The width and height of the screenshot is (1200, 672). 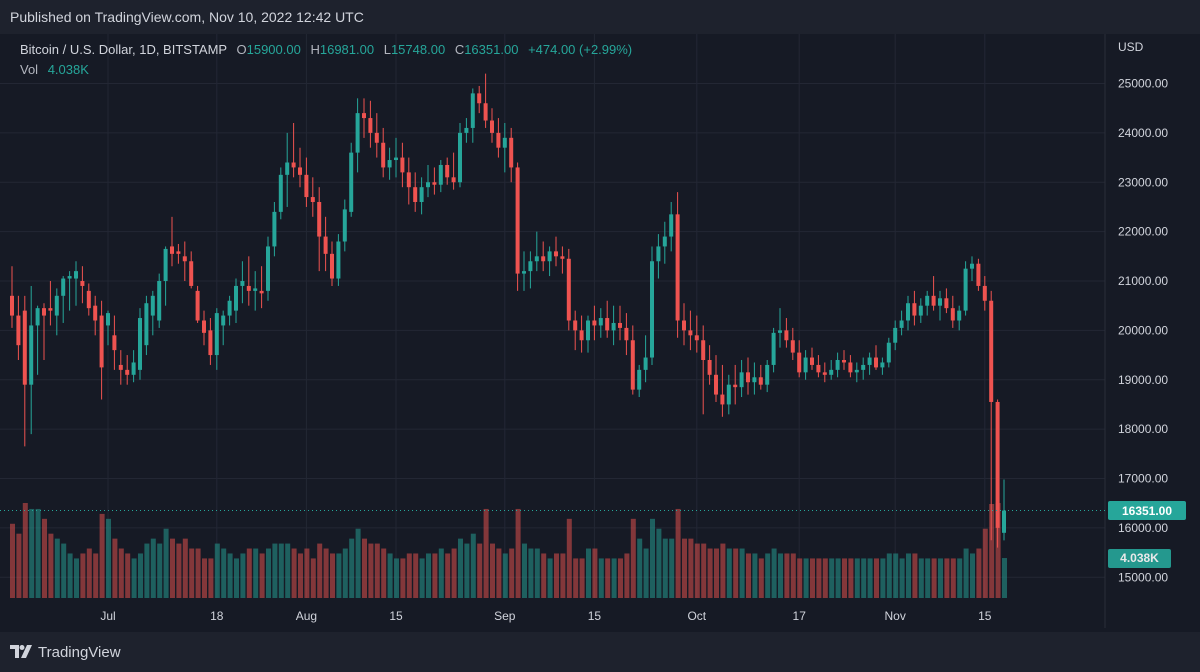 What do you see at coordinates (123, 49) in the screenshot?
I see `symbol-label: Bitcoin / U.S. Dollar, 1D, BITSTAMP` at bounding box center [123, 49].